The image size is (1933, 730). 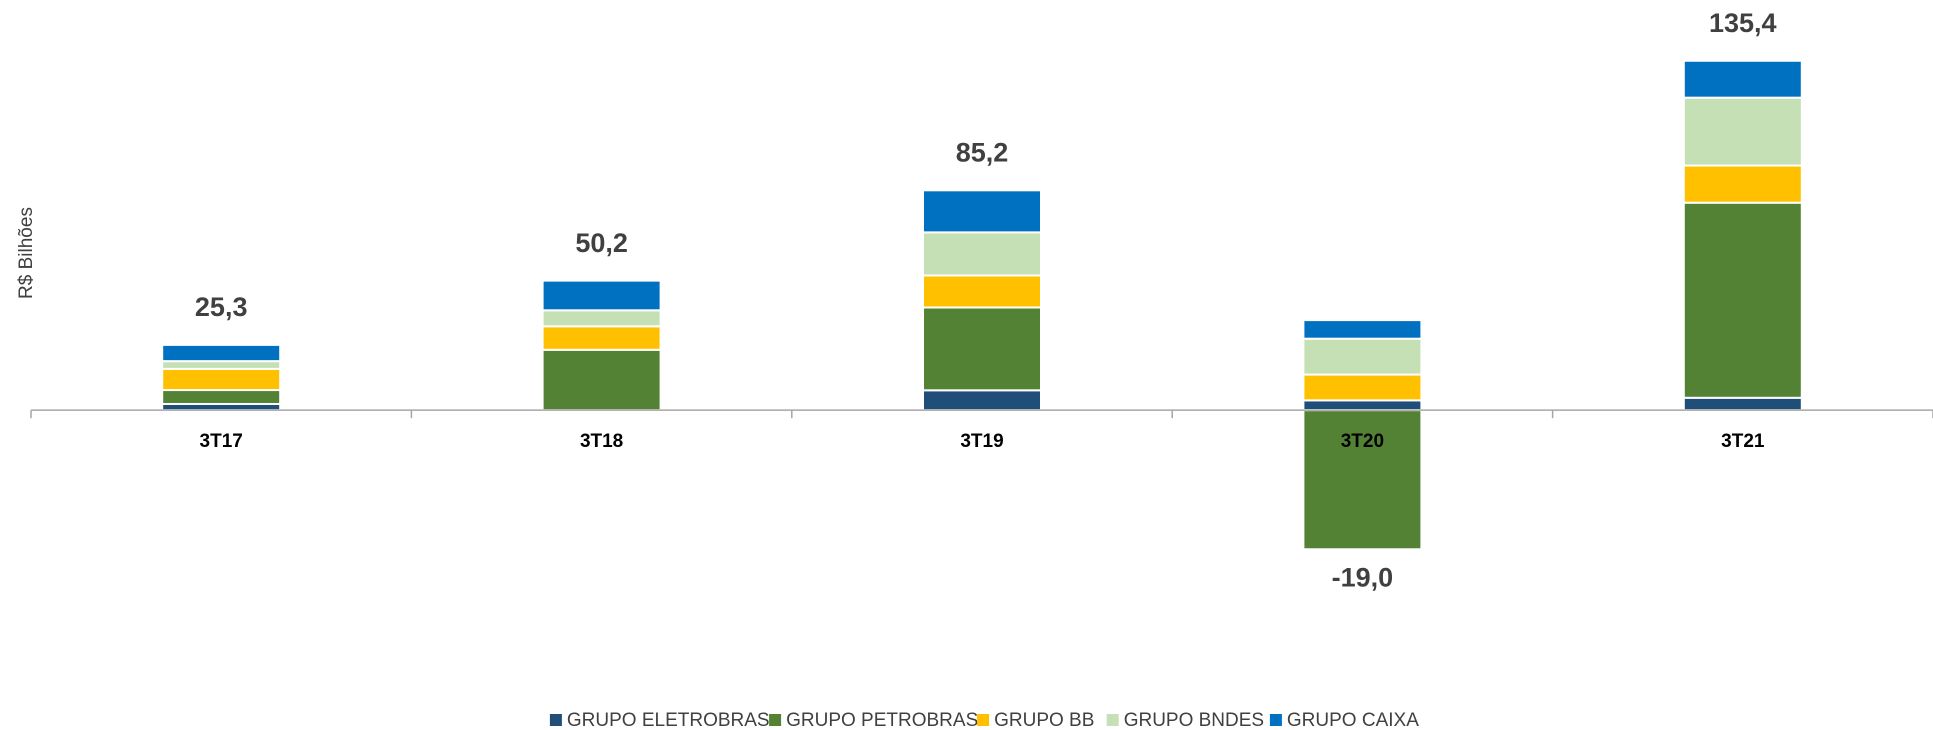 What do you see at coordinates (1194, 720) in the screenshot?
I see `legend-label: GRUPO BNDES` at bounding box center [1194, 720].